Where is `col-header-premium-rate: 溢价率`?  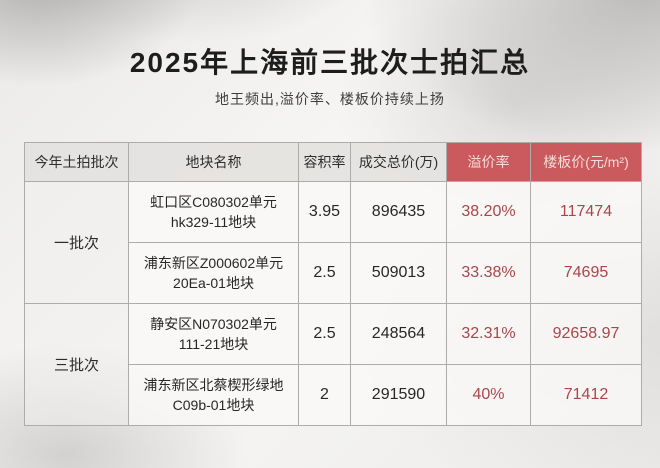
col-header-premium-rate: 溢价率 is located at coordinates (488, 162).